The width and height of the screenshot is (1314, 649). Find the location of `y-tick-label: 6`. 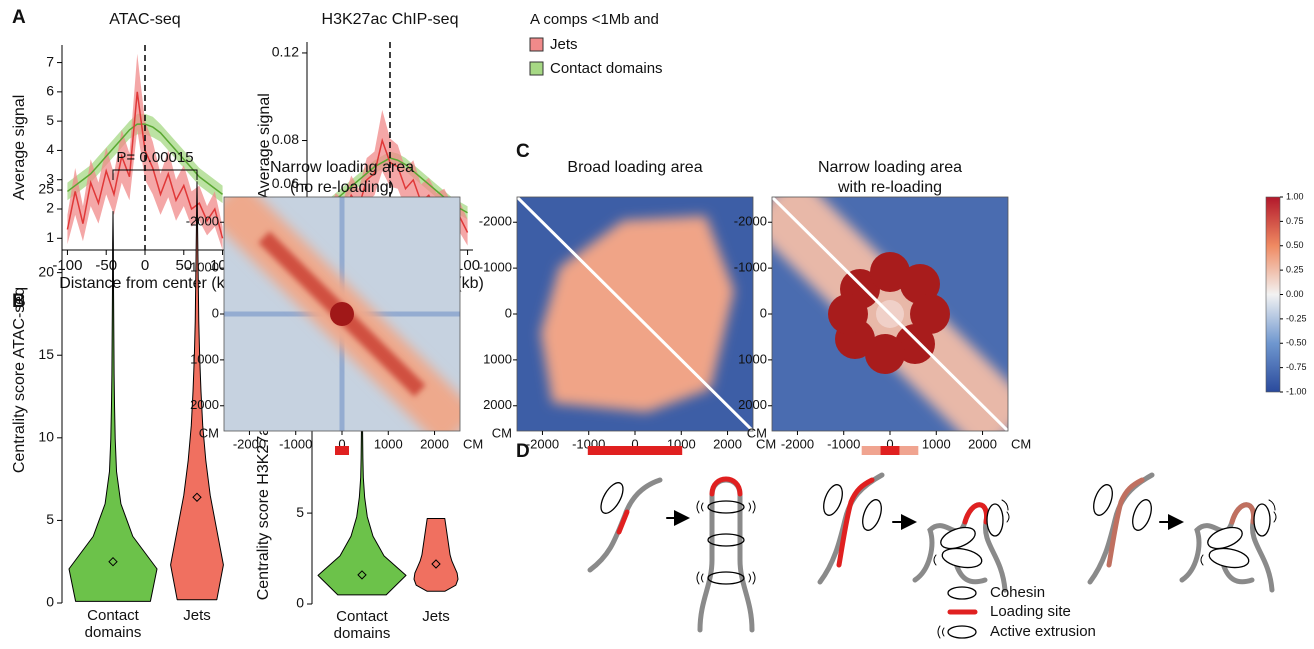

y-tick-label: 6 is located at coordinates (50, 91).